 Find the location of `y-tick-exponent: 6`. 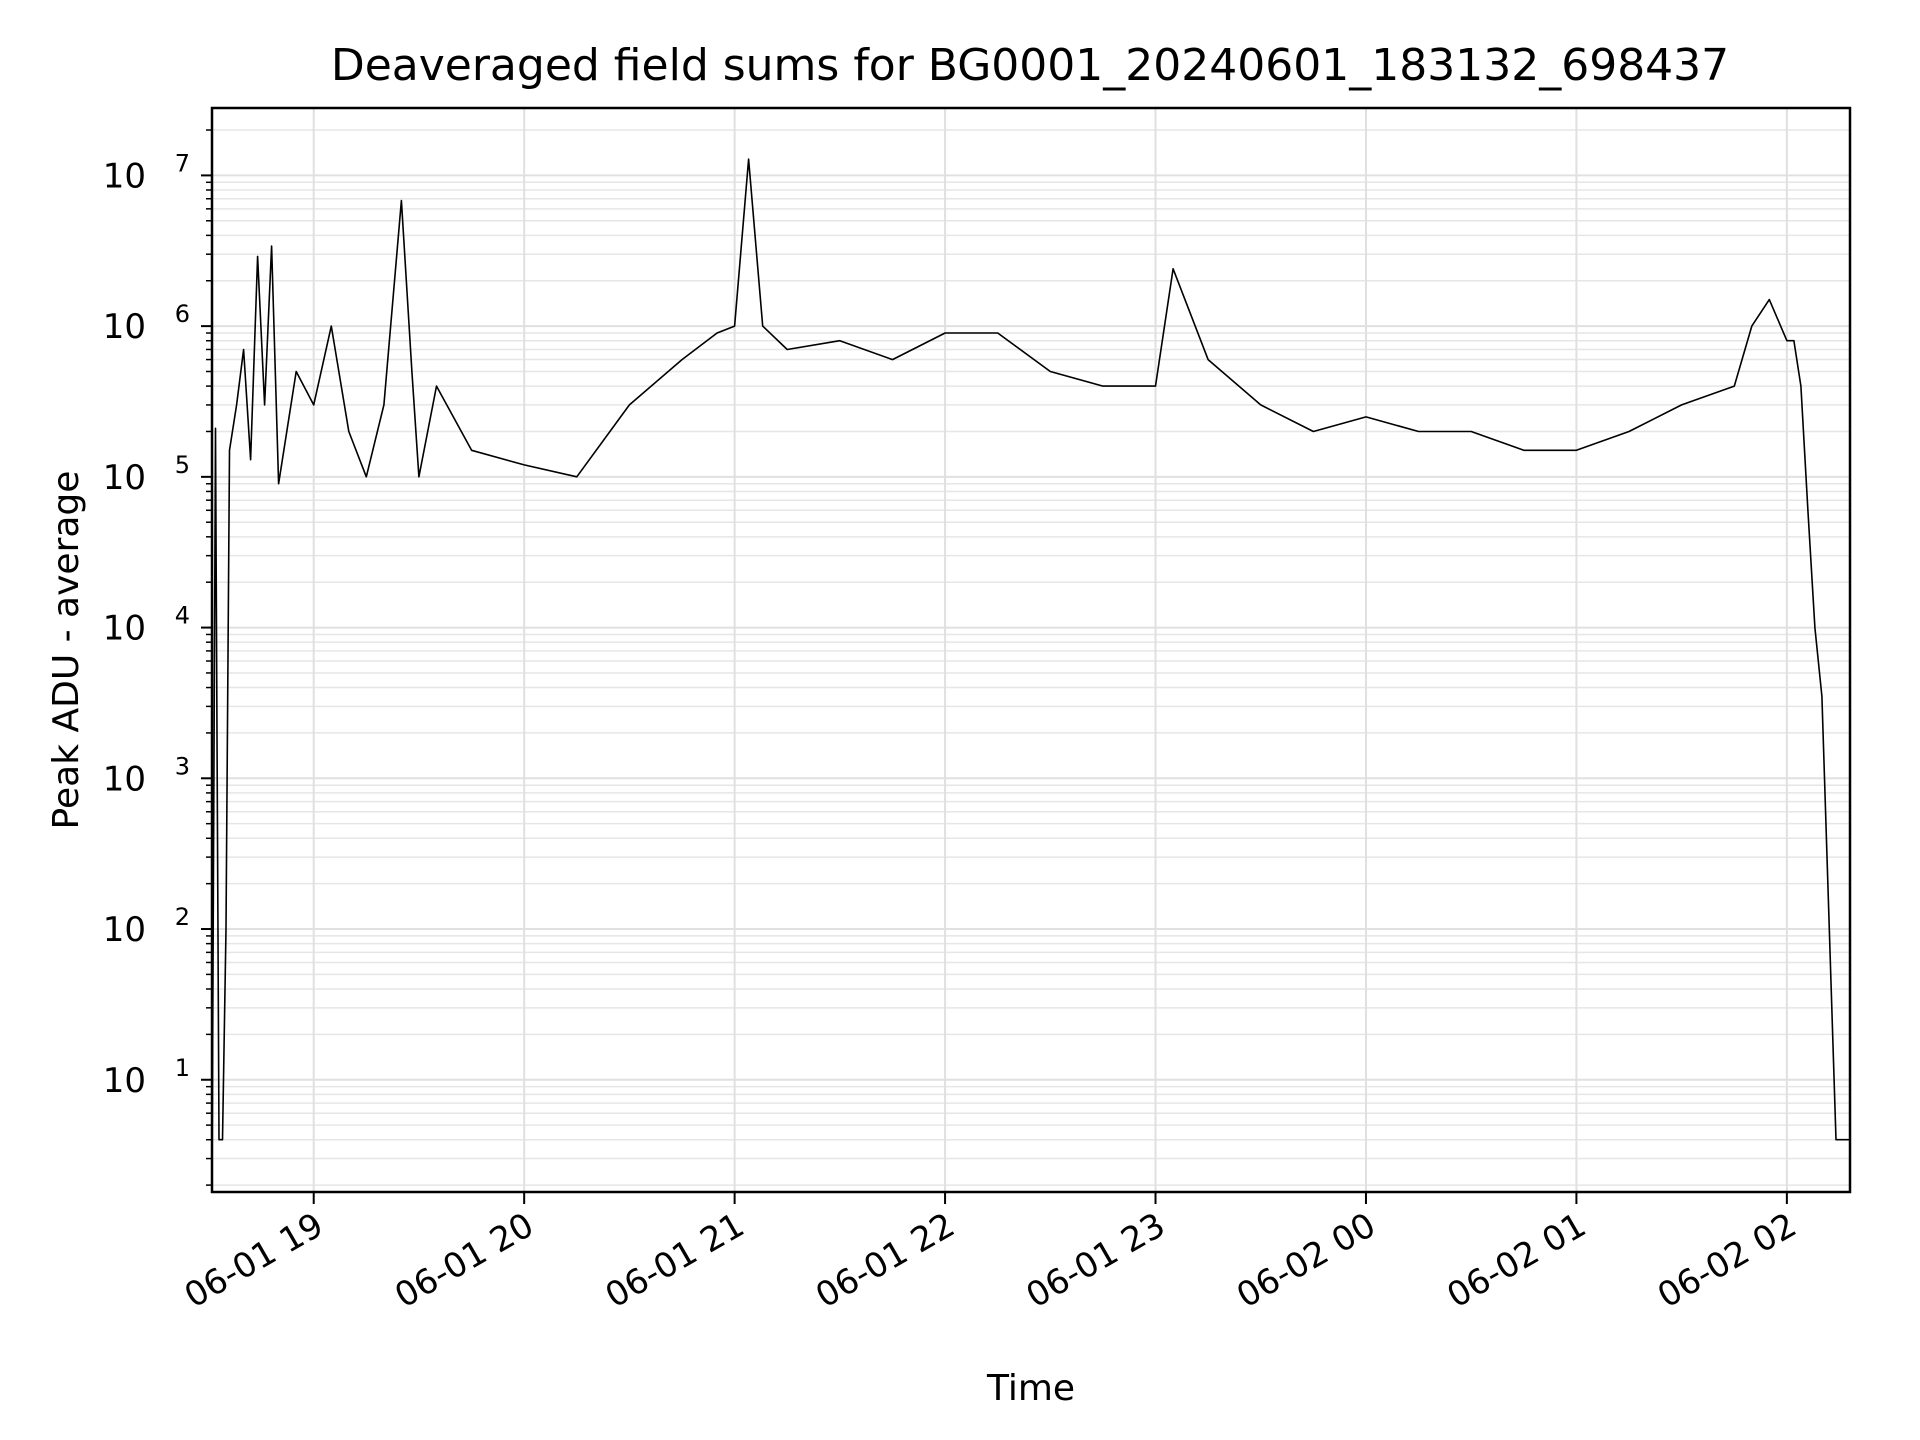

y-tick-exponent: 6 is located at coordinates (182, 314).